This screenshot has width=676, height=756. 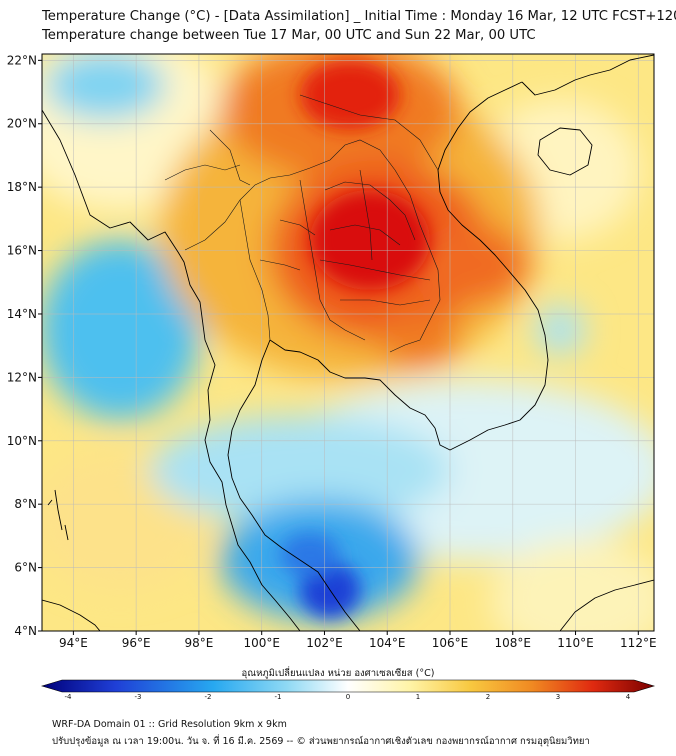 I want to click on lat-tick-label: 10°N, so click(x=22, y=441).